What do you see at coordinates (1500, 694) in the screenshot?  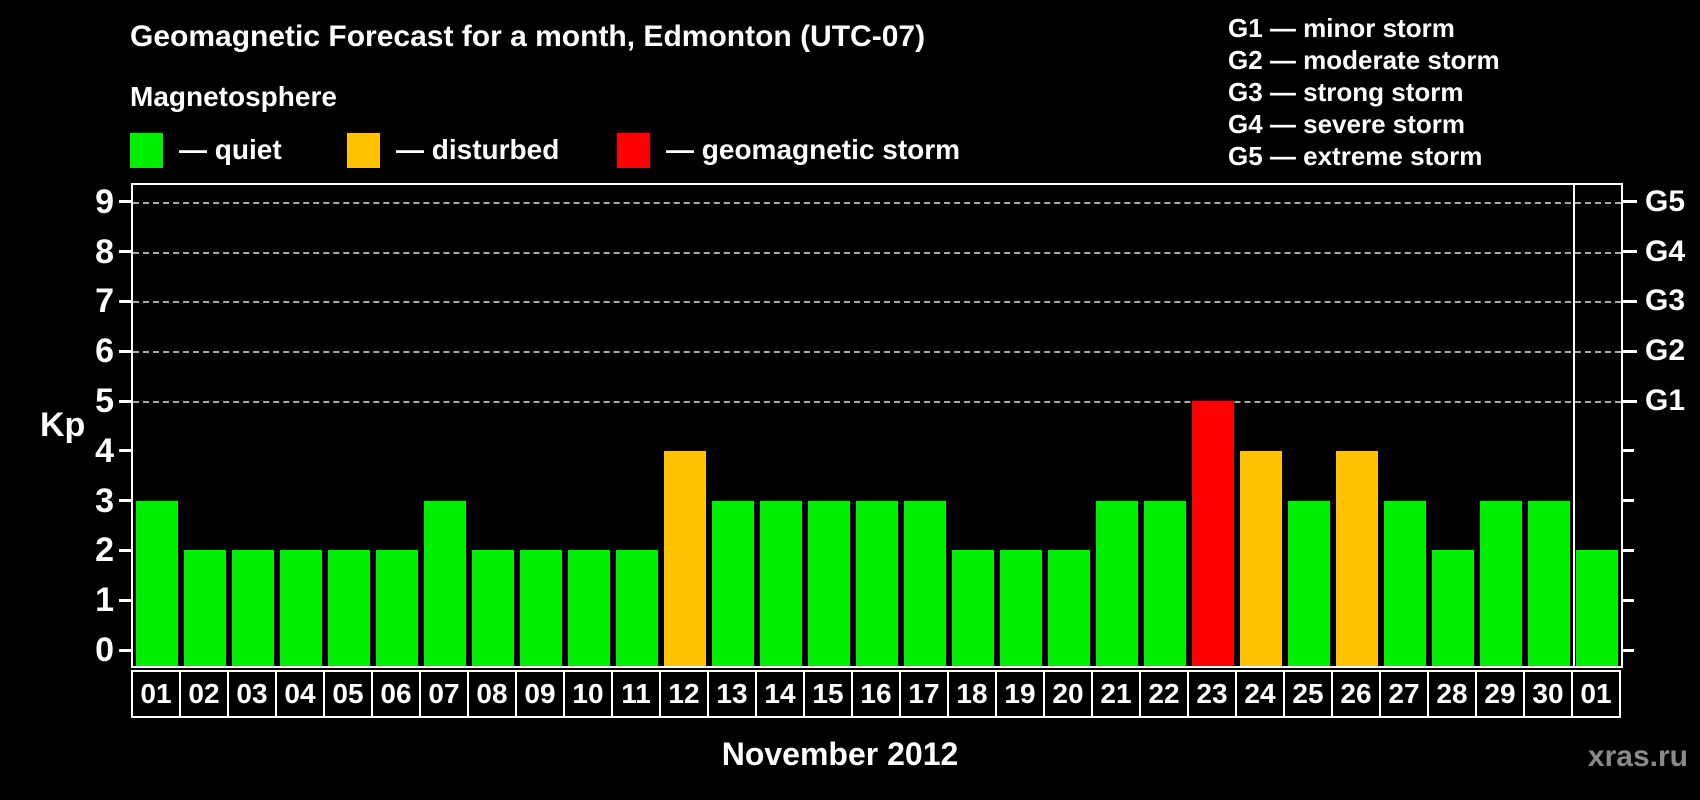 I see `day-label-29: 29` at bounding box center [1500, 694].